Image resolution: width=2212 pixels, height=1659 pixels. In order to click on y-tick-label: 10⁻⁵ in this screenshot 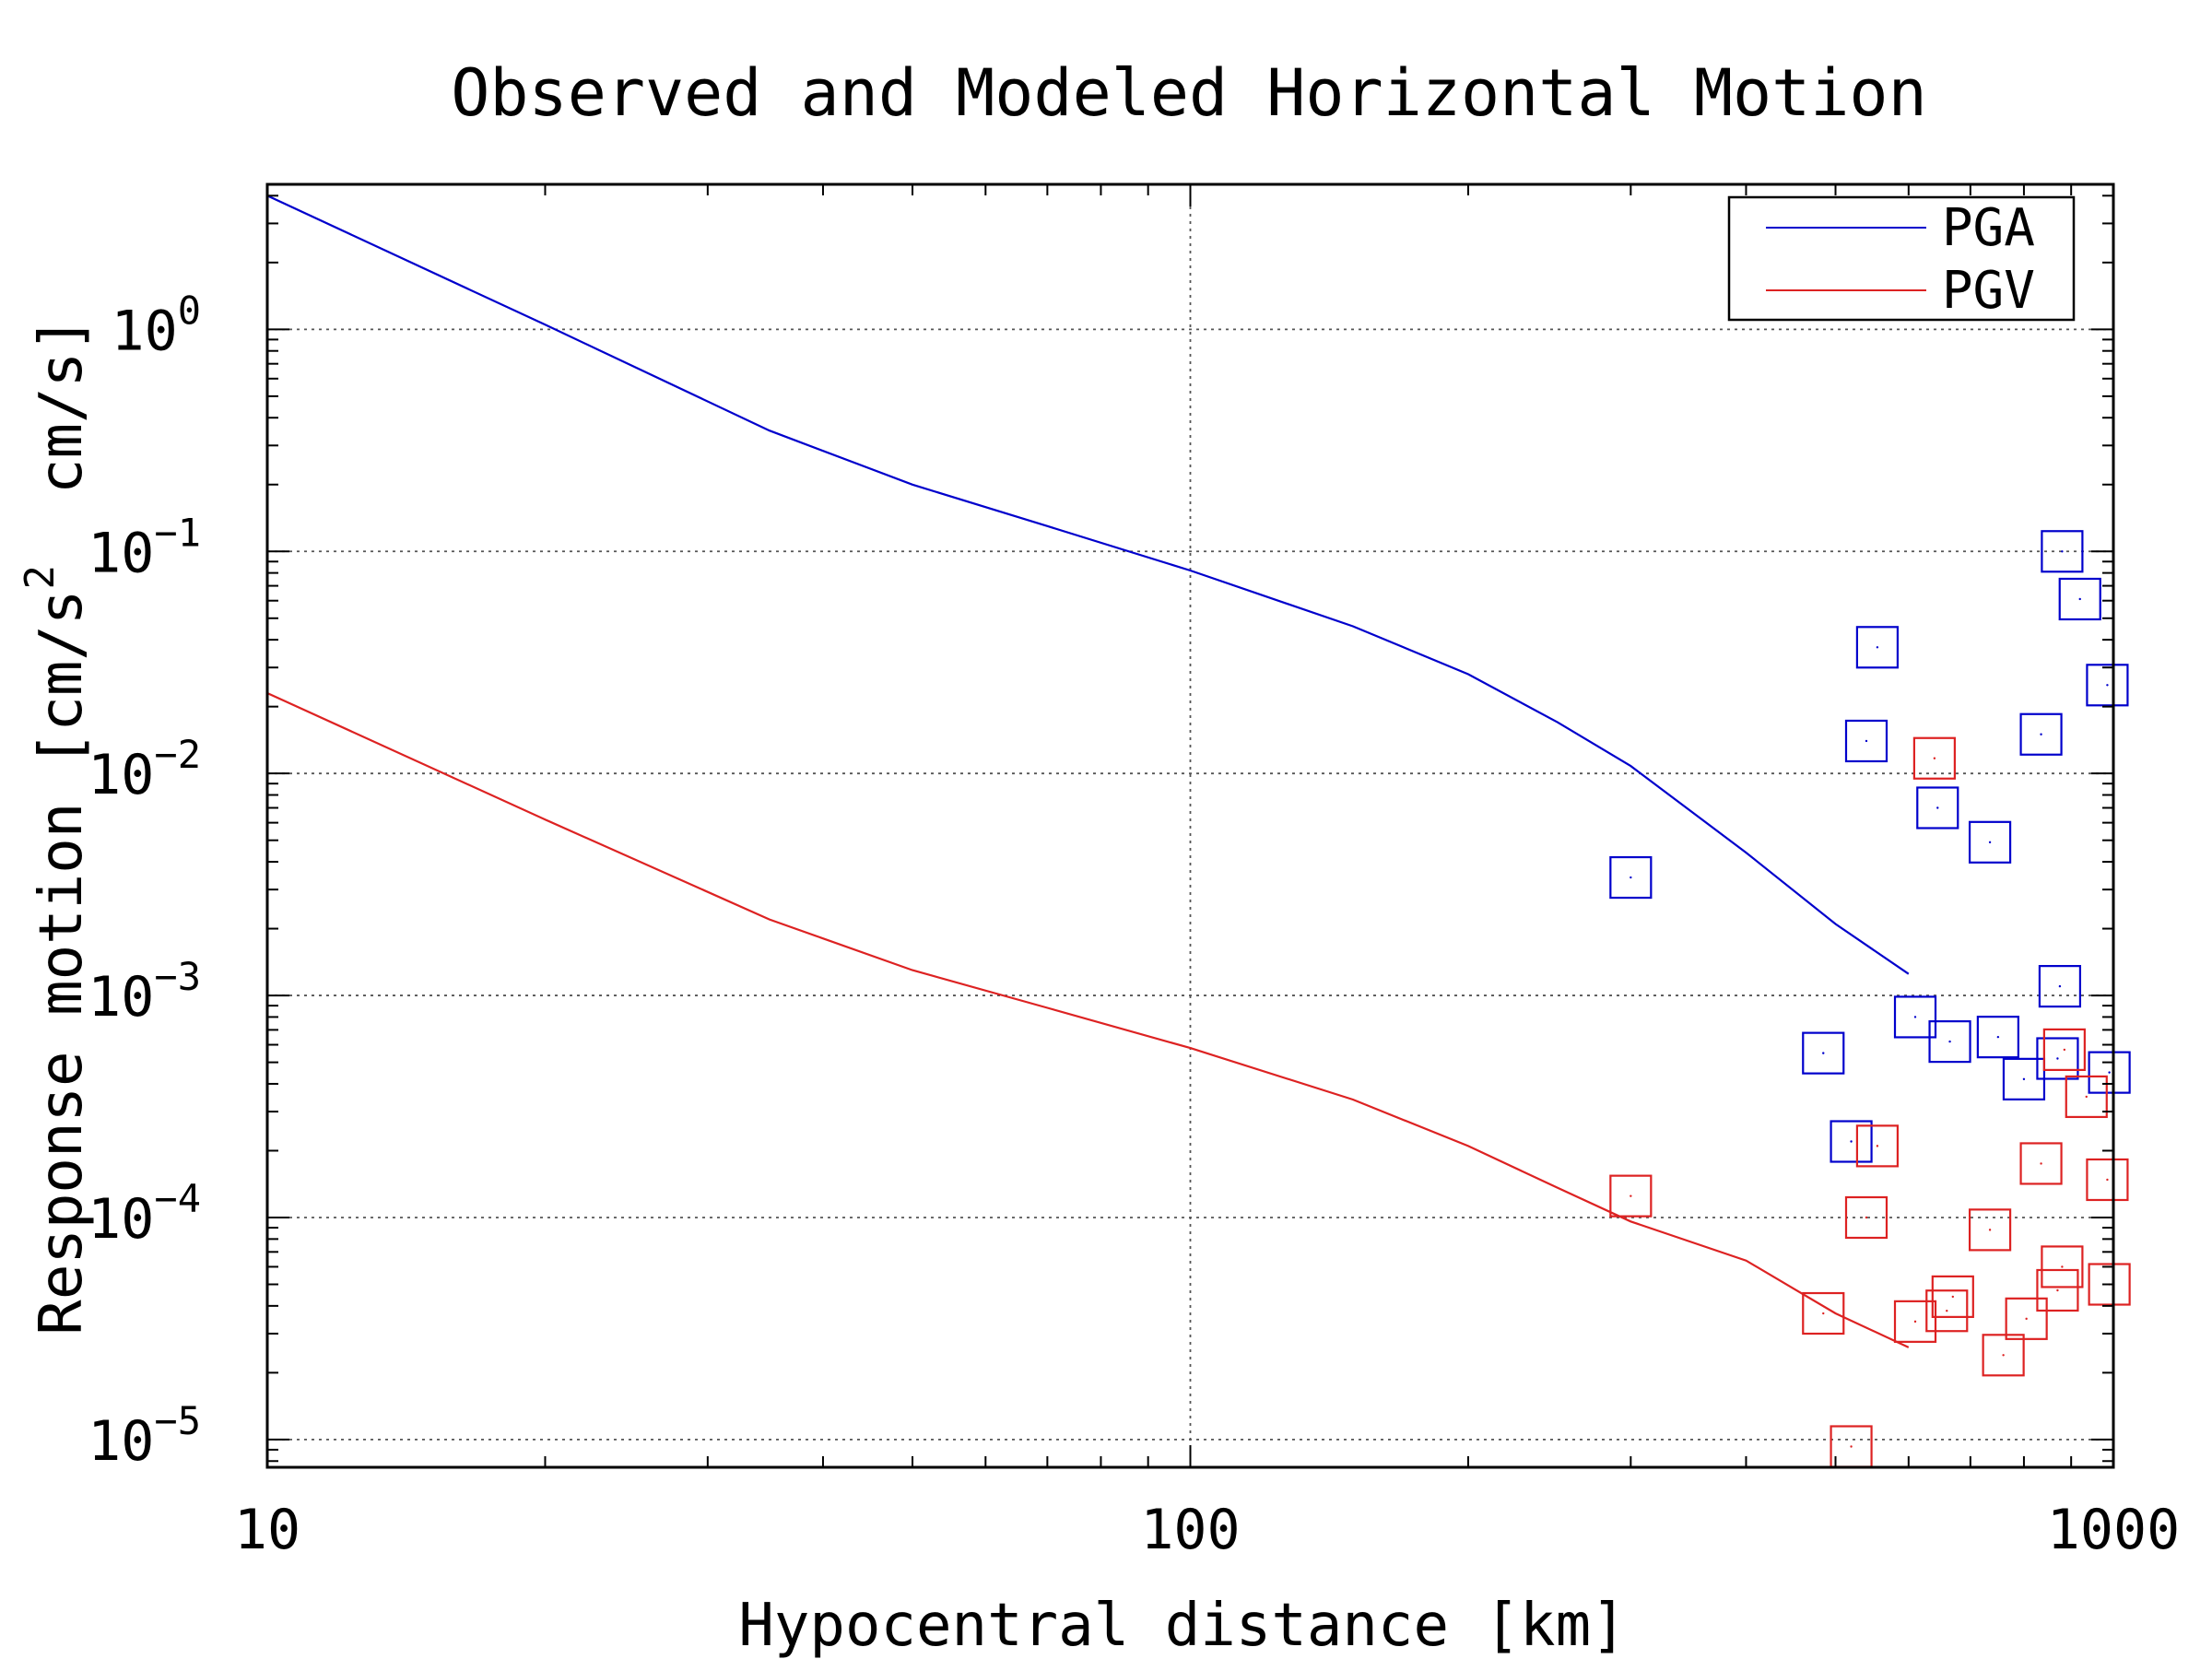, I will do `click(144, 1436)`.